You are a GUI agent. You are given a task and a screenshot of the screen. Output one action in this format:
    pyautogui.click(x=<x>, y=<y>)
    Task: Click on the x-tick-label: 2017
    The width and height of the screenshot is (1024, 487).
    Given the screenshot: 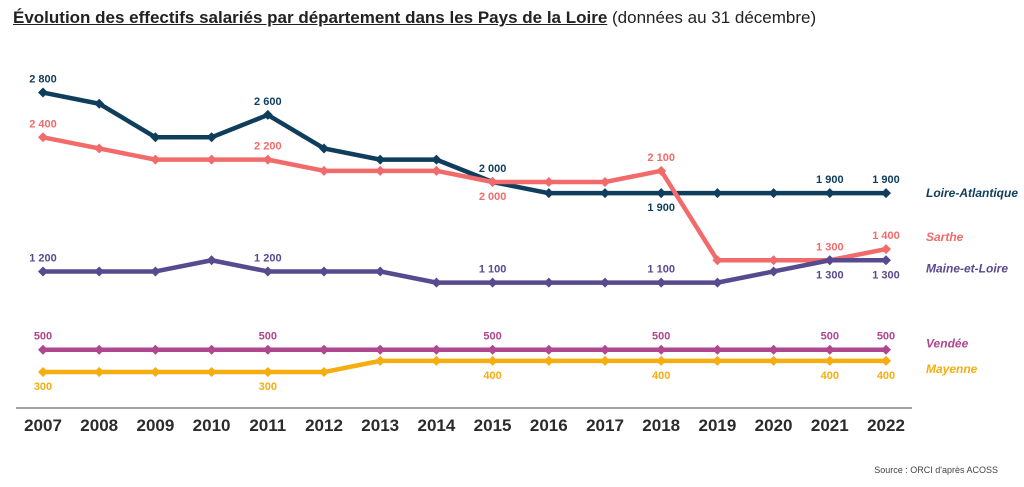 What is the action you would take?
    pyautogui.click(x=605, y=425)
    